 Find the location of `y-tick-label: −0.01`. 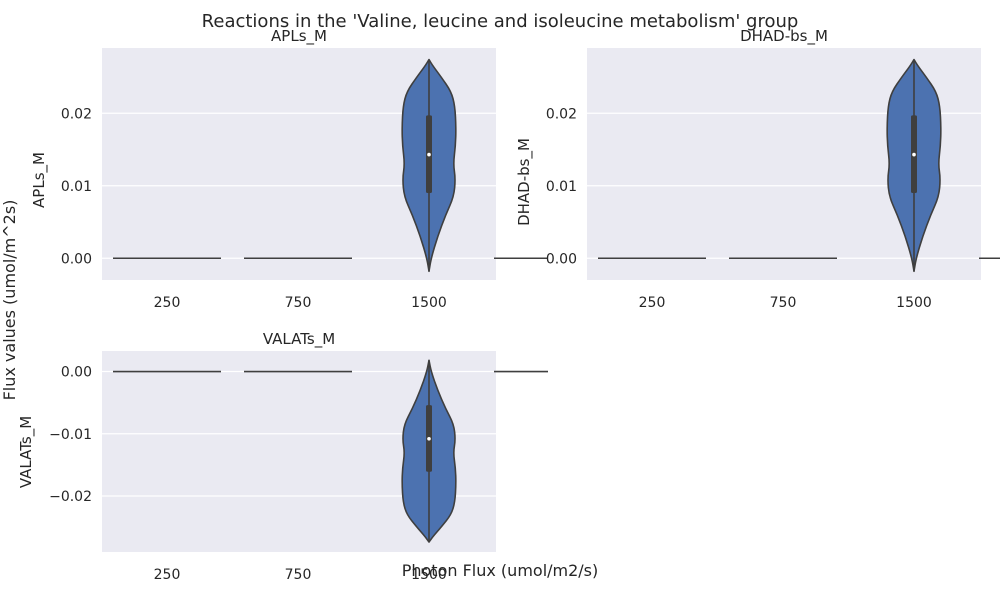

y-tick-label: −0.01 is located at coordinates (70, 435).